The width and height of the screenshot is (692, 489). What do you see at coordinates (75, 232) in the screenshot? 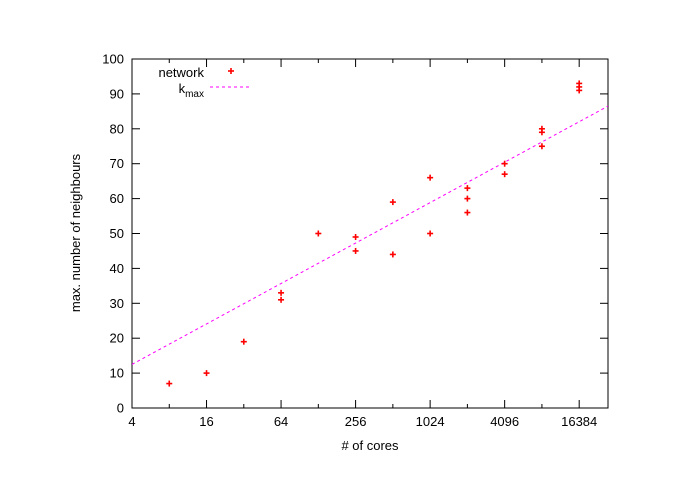
I see `y-axis-label: max. number of neighbours` at bounding box center [75, 232].